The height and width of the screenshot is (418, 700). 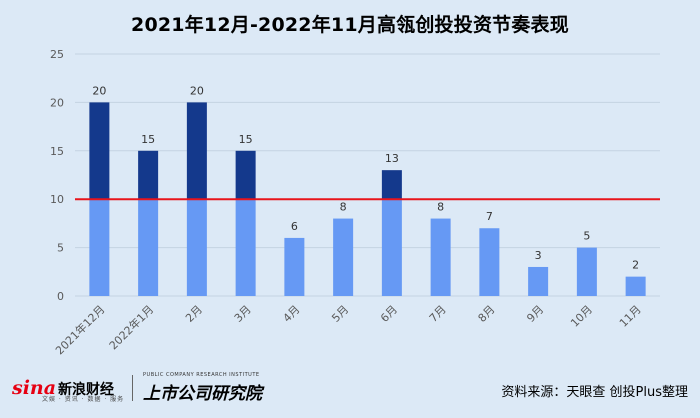 I want to click on data-source-note: 资料来源：天眼查 创投Plus整理, so click(x=594, y=392).